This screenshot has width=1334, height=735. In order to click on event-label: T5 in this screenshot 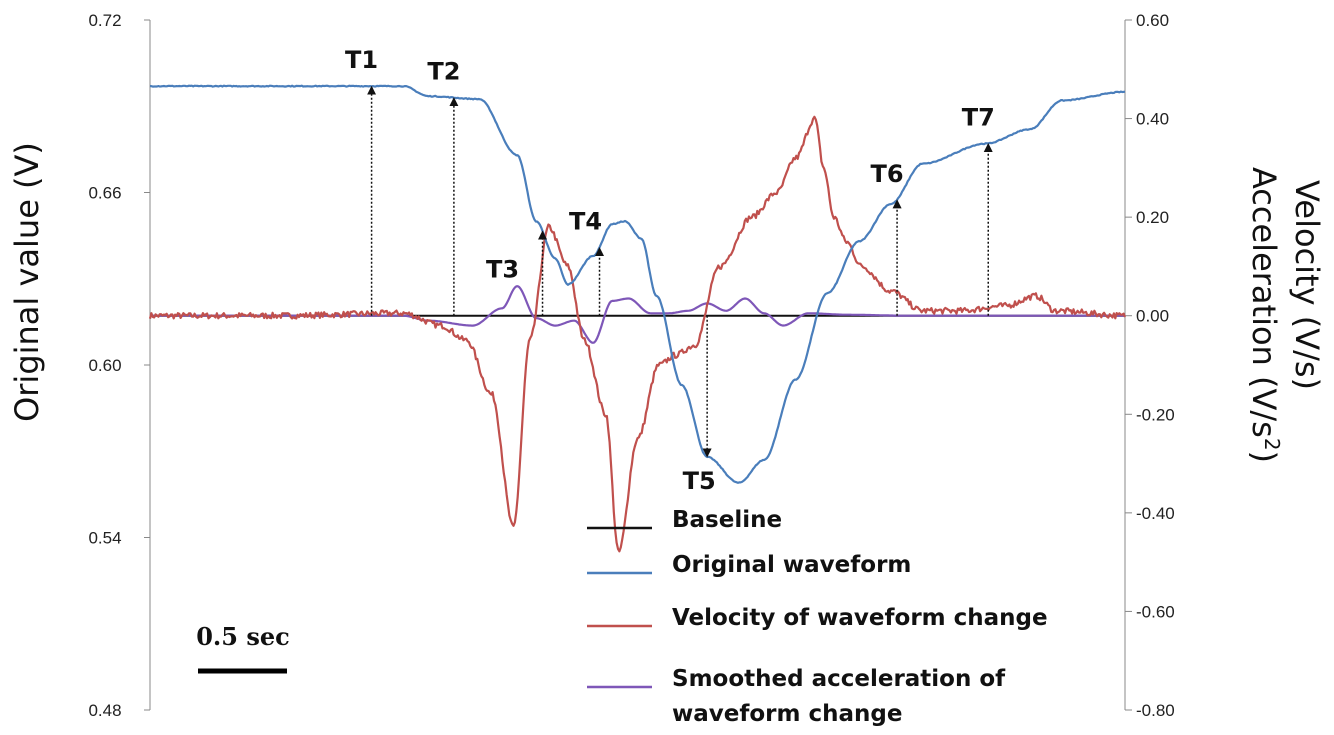, I will do `click(699, 481)`.